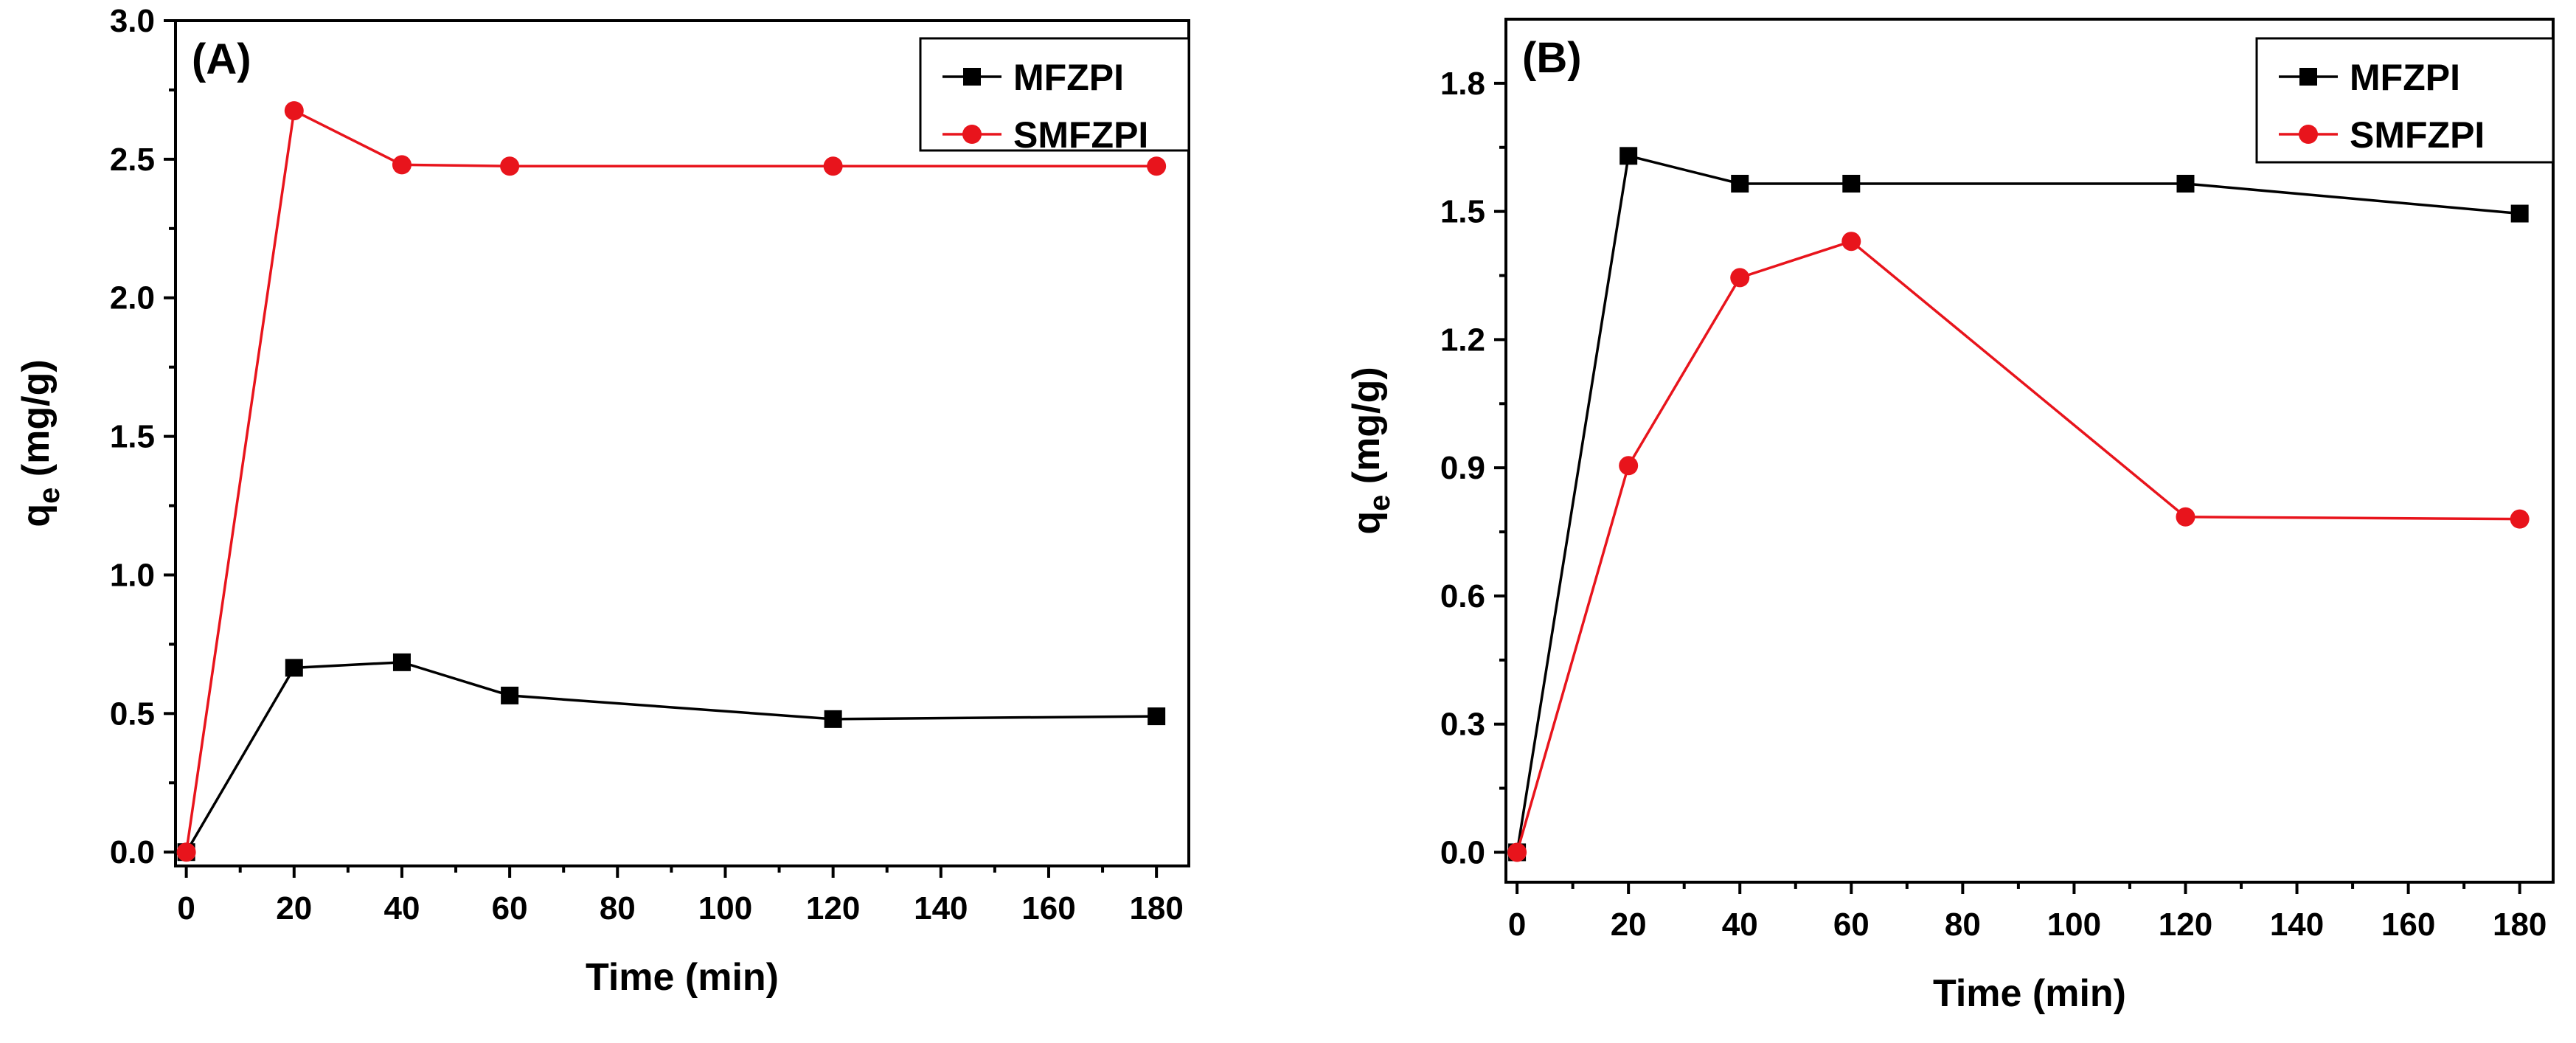  What do you see at coordinates (1462, 596) in the screenshot?
I see `y-tick-label: 0.6` at bounding box center [1462, 596].